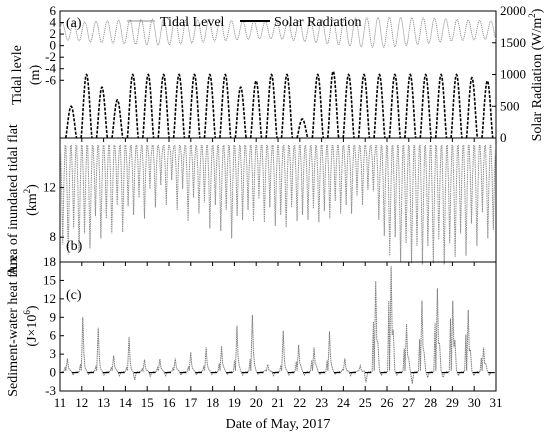  I want to click on x-tick-label: 29, so click(452, 402).